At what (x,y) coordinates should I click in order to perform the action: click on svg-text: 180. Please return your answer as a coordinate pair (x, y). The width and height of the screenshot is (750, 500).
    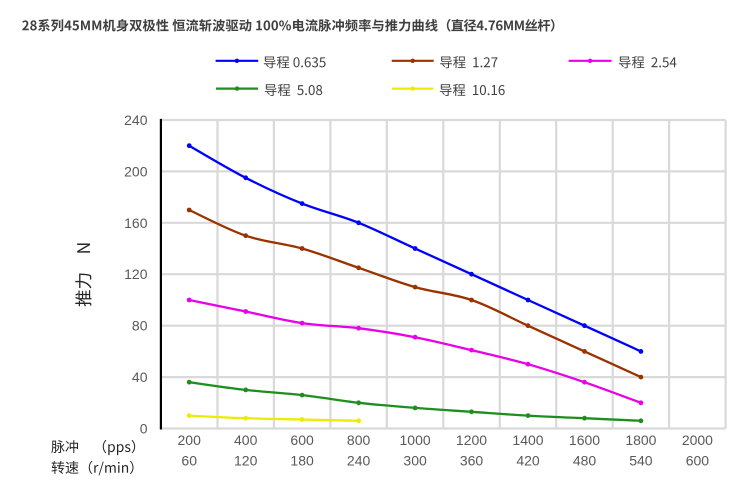
    Looking at the image, I should click on (302, 460).